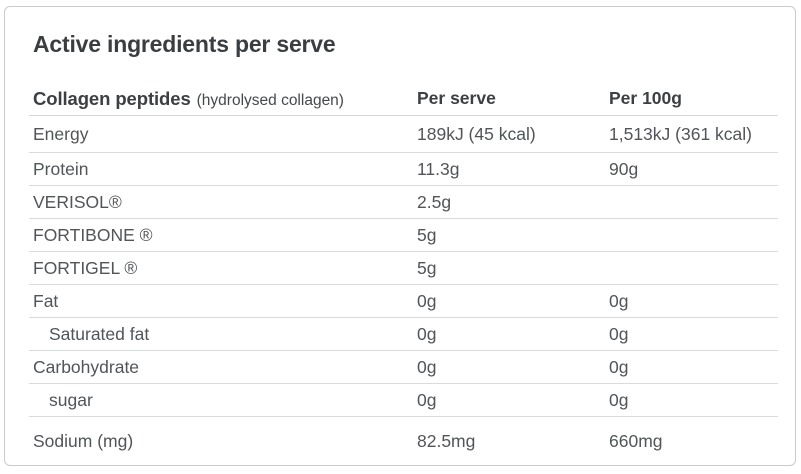 Image resolution: width=801 pixels, height=474 pixels. Describe the element at coordinates (403, 441) in the screenshot. I see `table-row: Sodium (mg) 82.5mg 660mg` at that location.